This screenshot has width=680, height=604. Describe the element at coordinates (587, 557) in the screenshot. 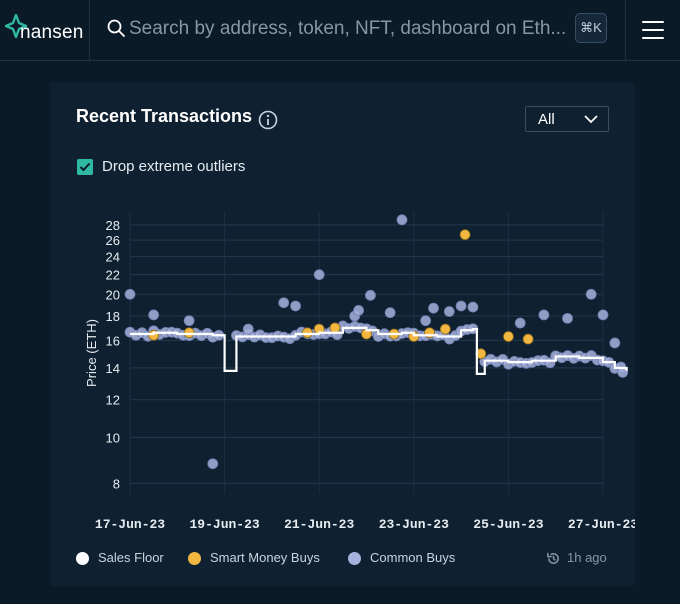

I see `last-updated-text: 1h ago` at that location.